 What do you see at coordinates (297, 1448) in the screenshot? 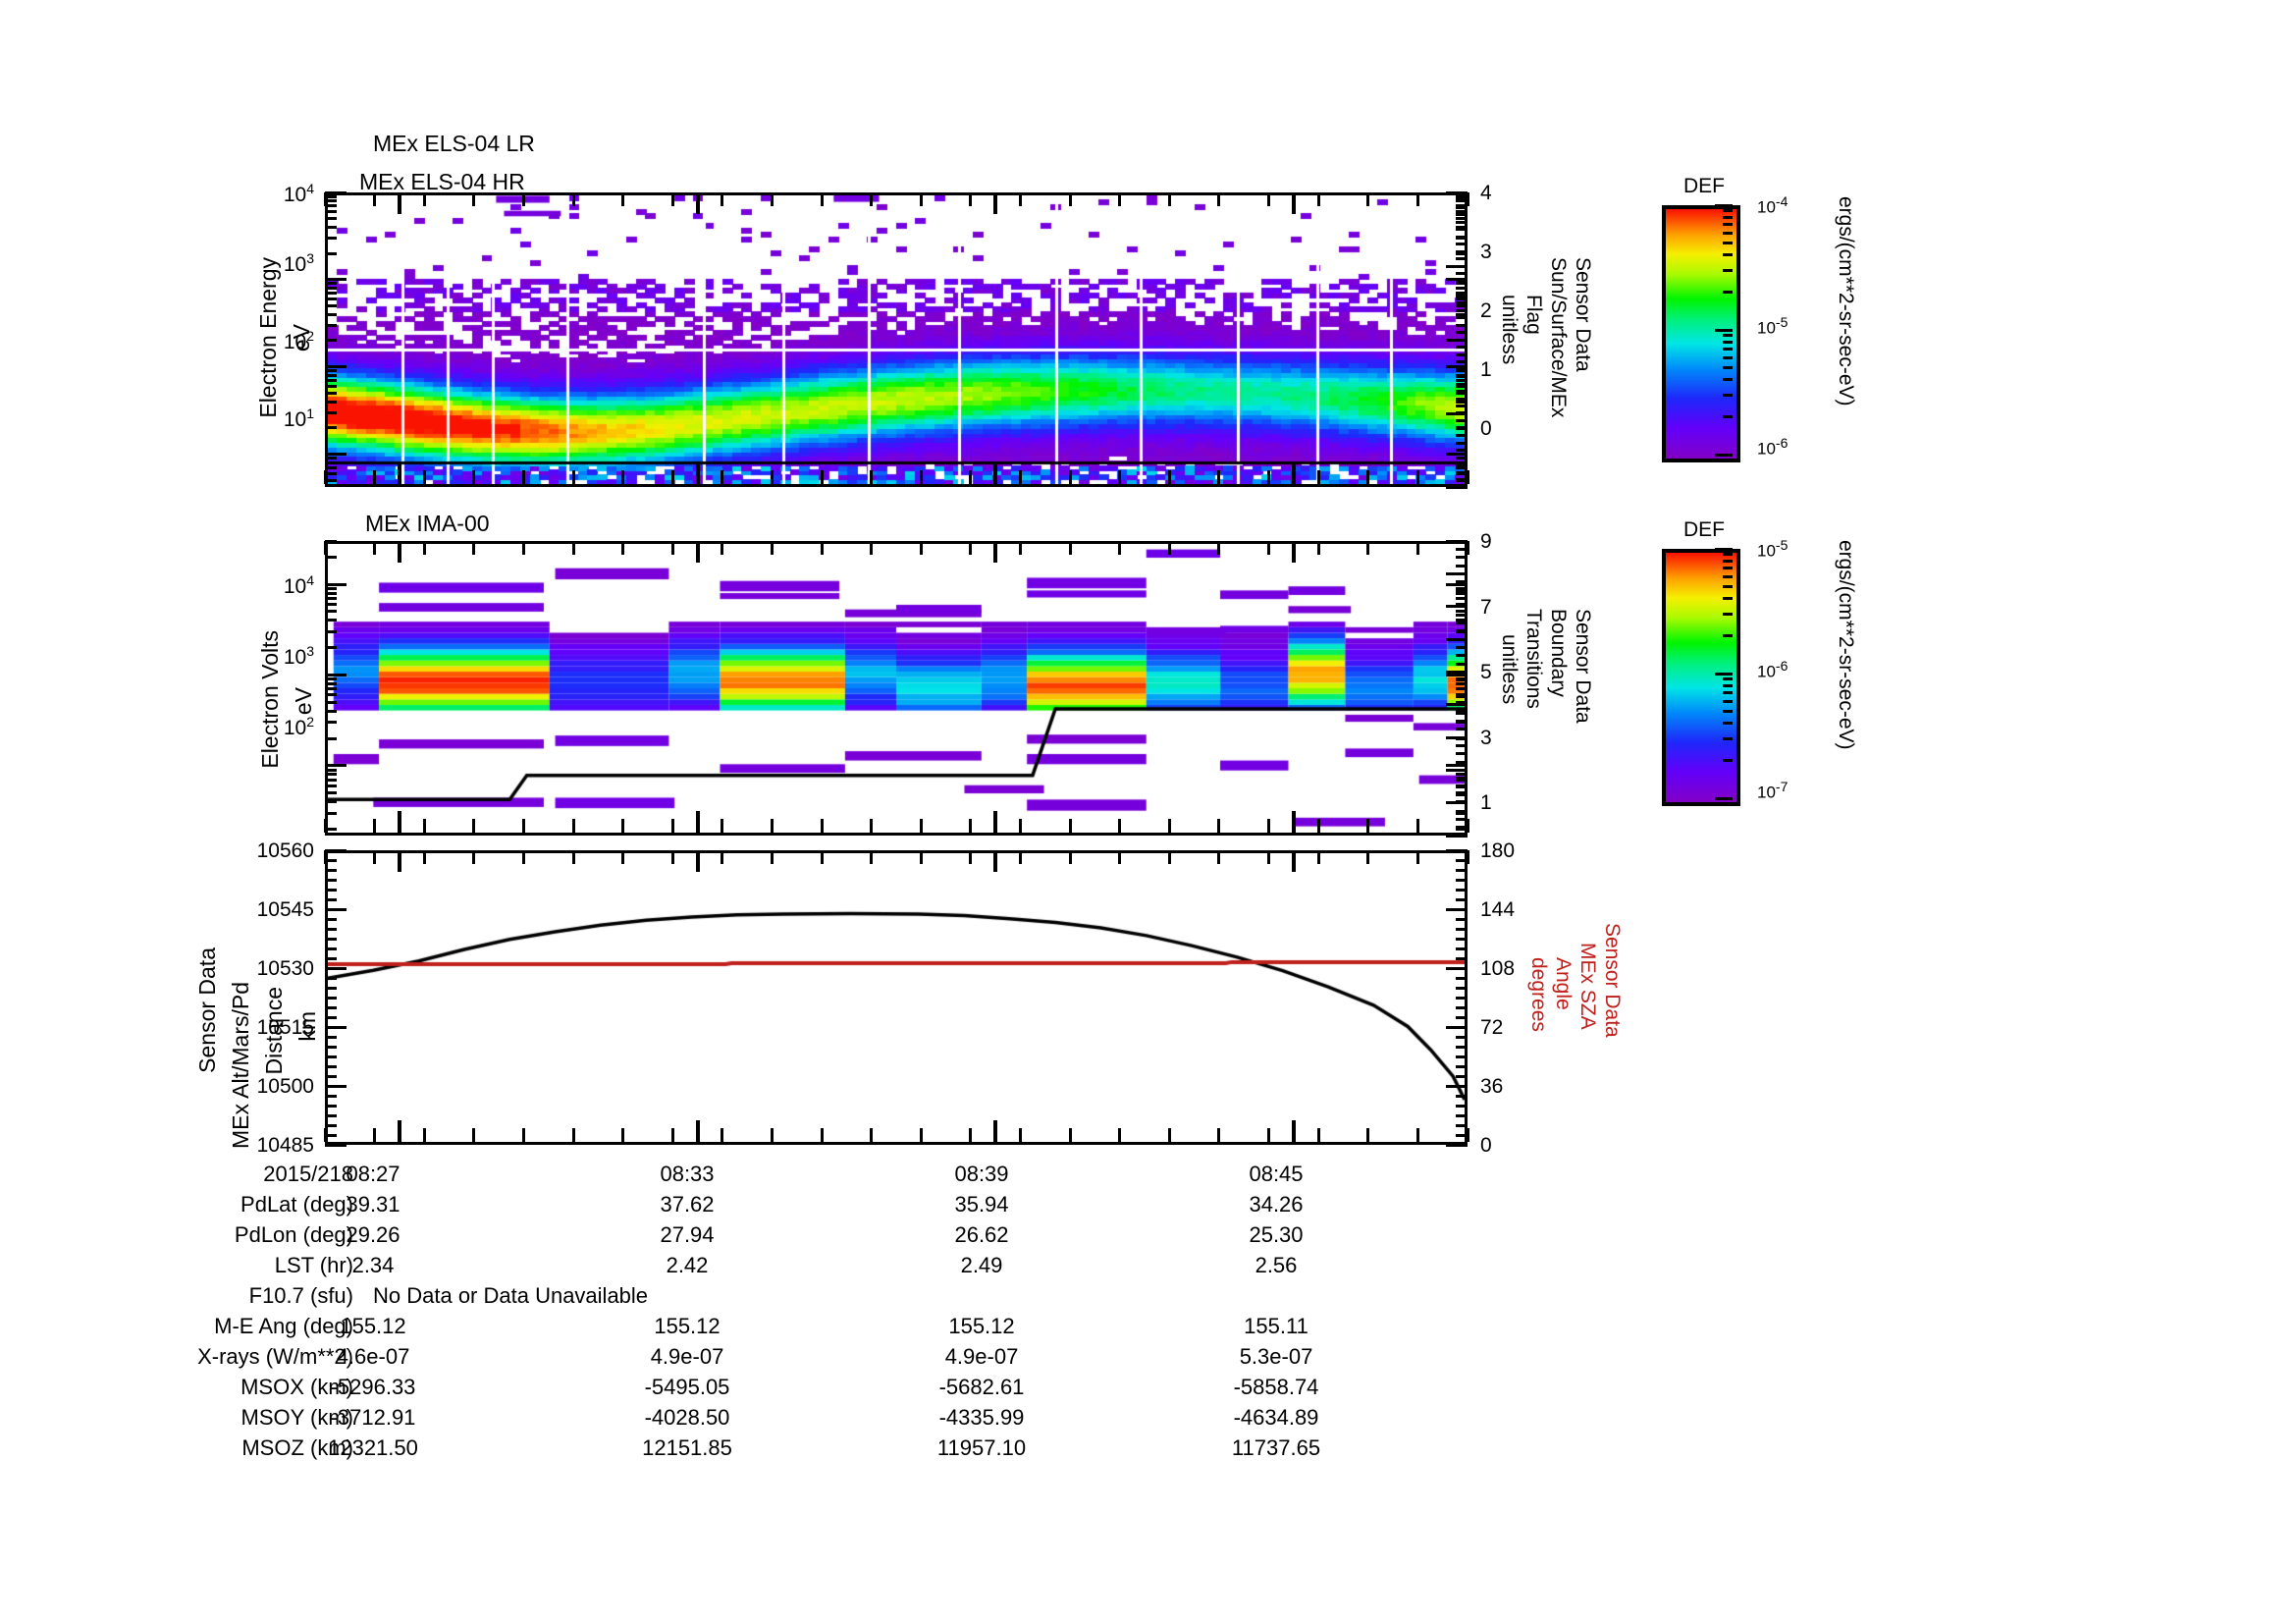
I see `table-row-label: MSOZ (km)` at bounding box center [297, 1448].